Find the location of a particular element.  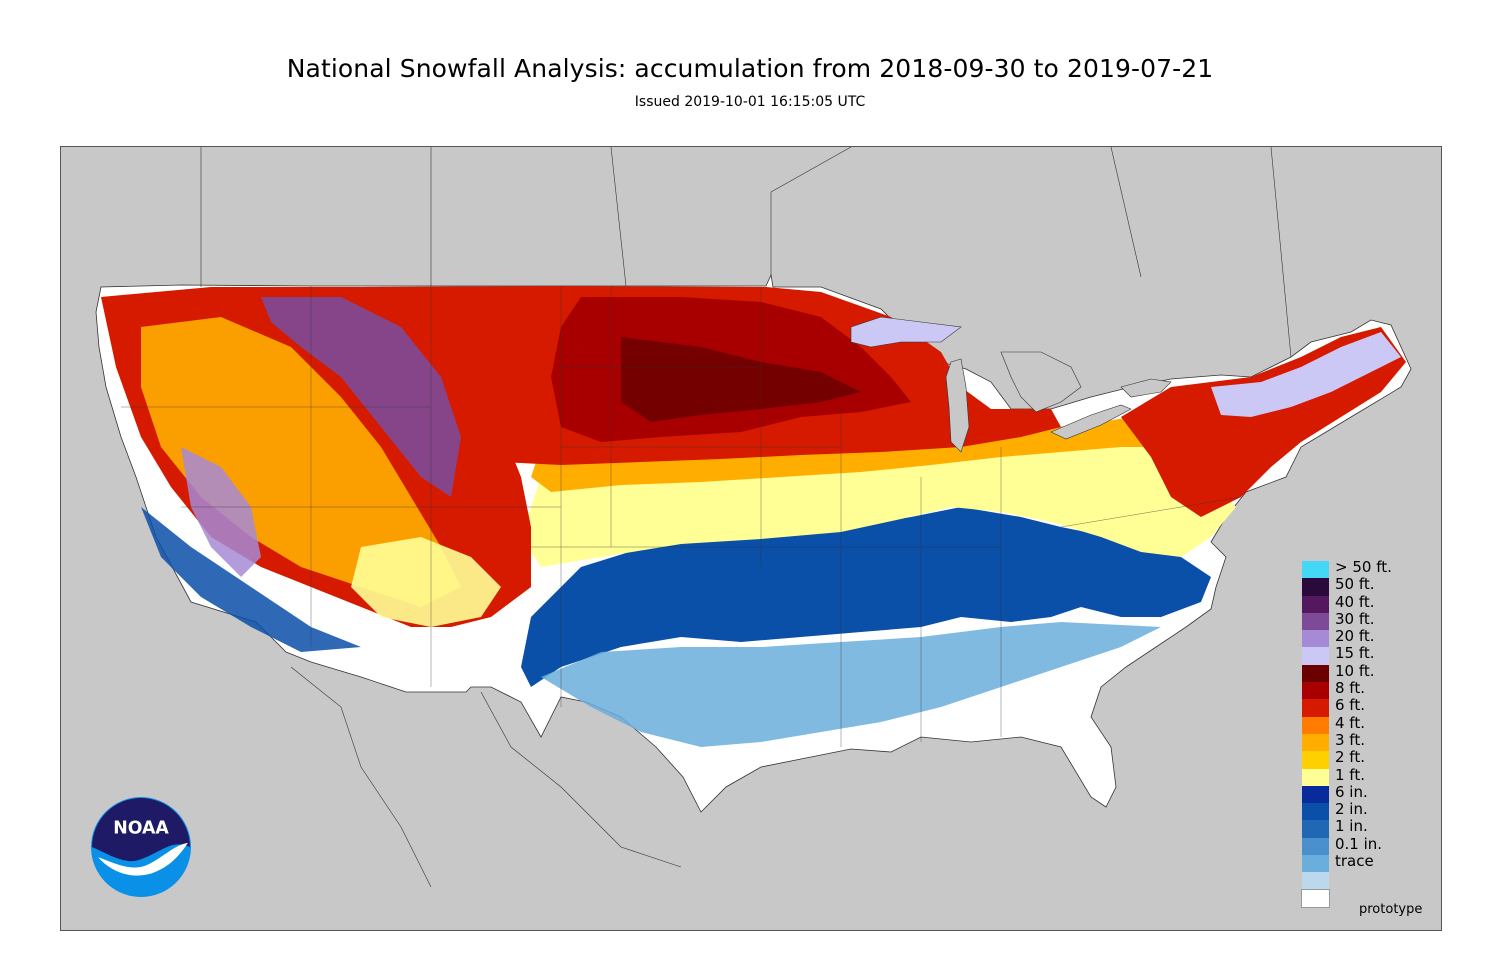

noaa-logo-icon: NOAA is located at coordinates (141, 847).